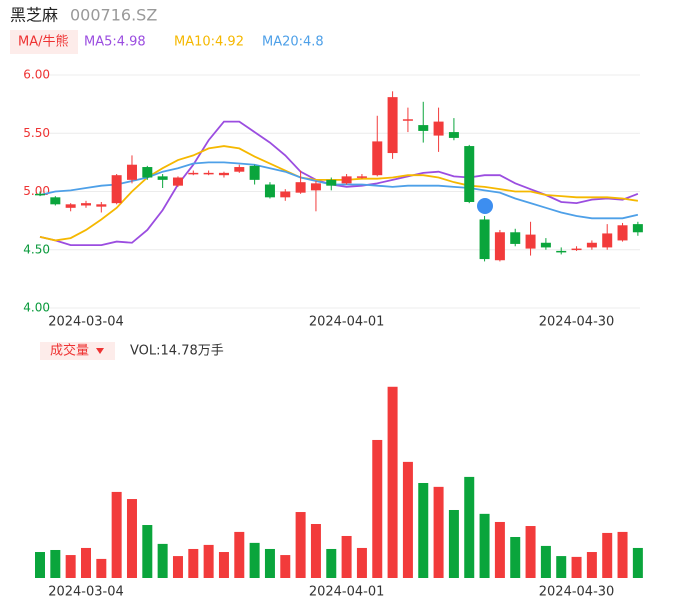 Image resolution: width=686 pixels, height=606 pixels. I want to click on y-tick-label: 4.00, so click(36, 308).